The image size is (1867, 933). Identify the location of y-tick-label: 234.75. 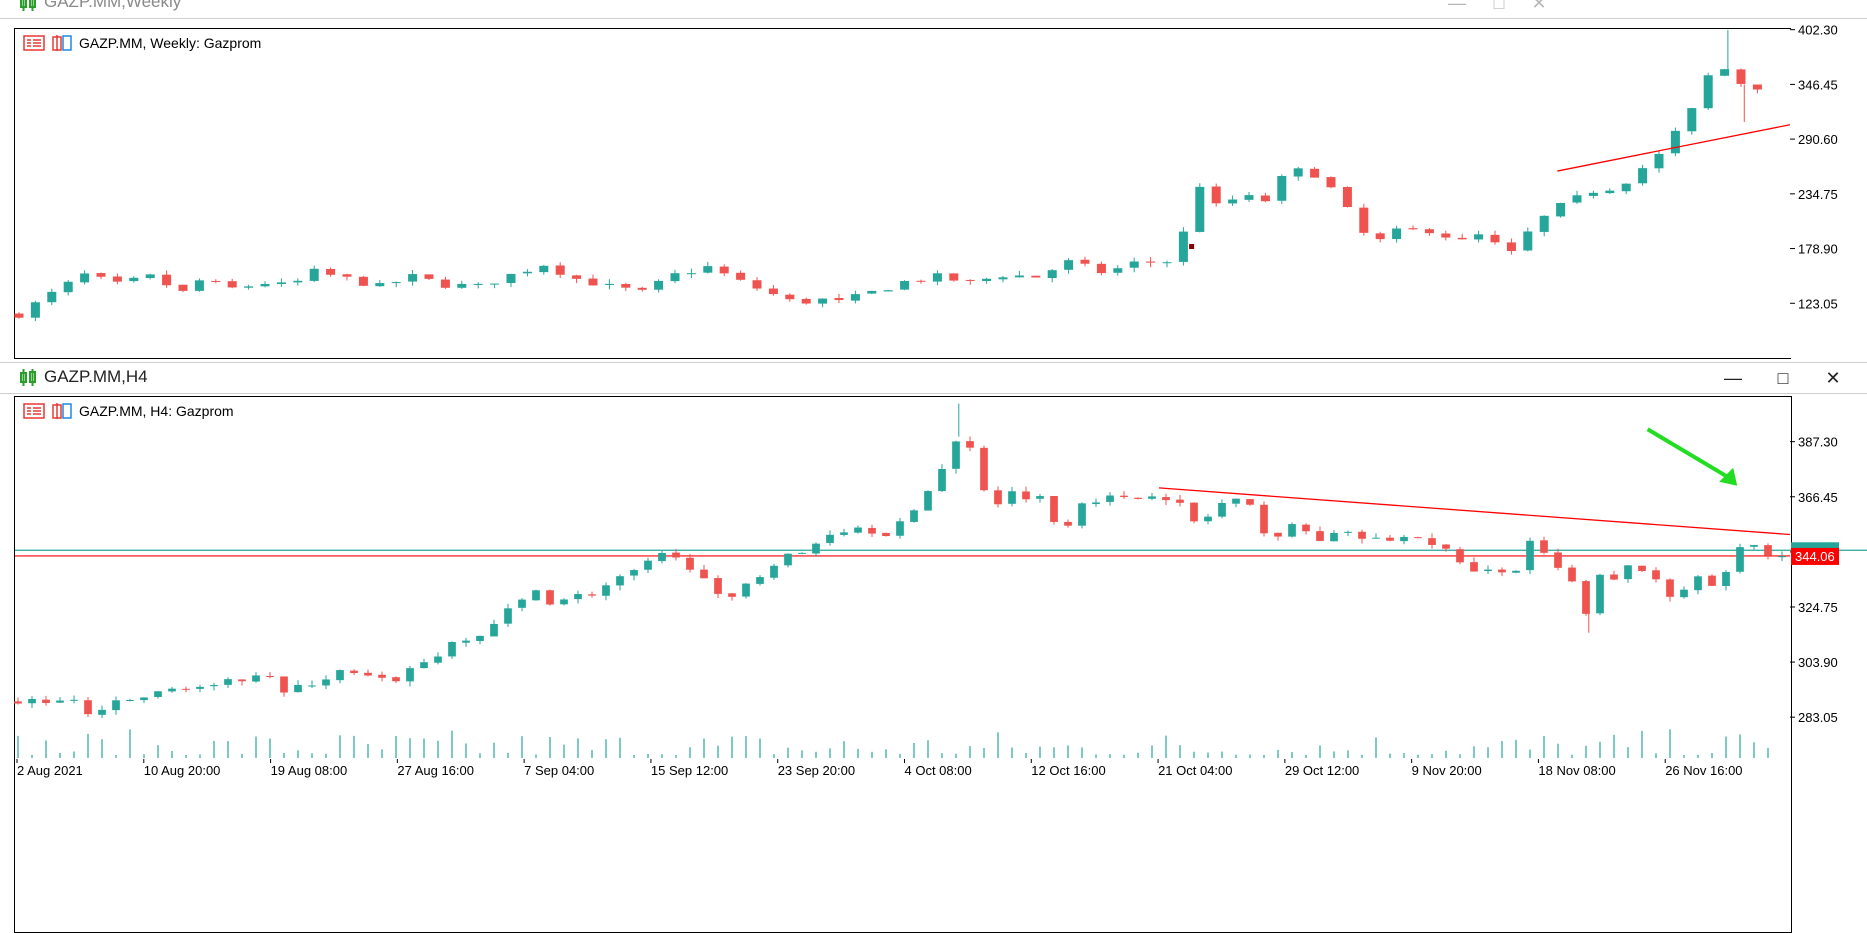
(1818, 194).